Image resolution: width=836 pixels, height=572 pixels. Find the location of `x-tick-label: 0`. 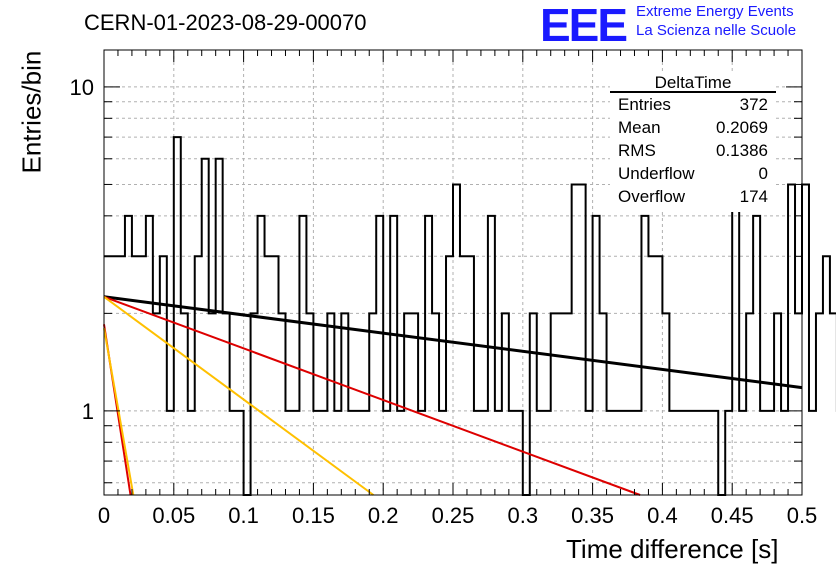

x-tick-label: 0 is located at coordinates (104, 515).